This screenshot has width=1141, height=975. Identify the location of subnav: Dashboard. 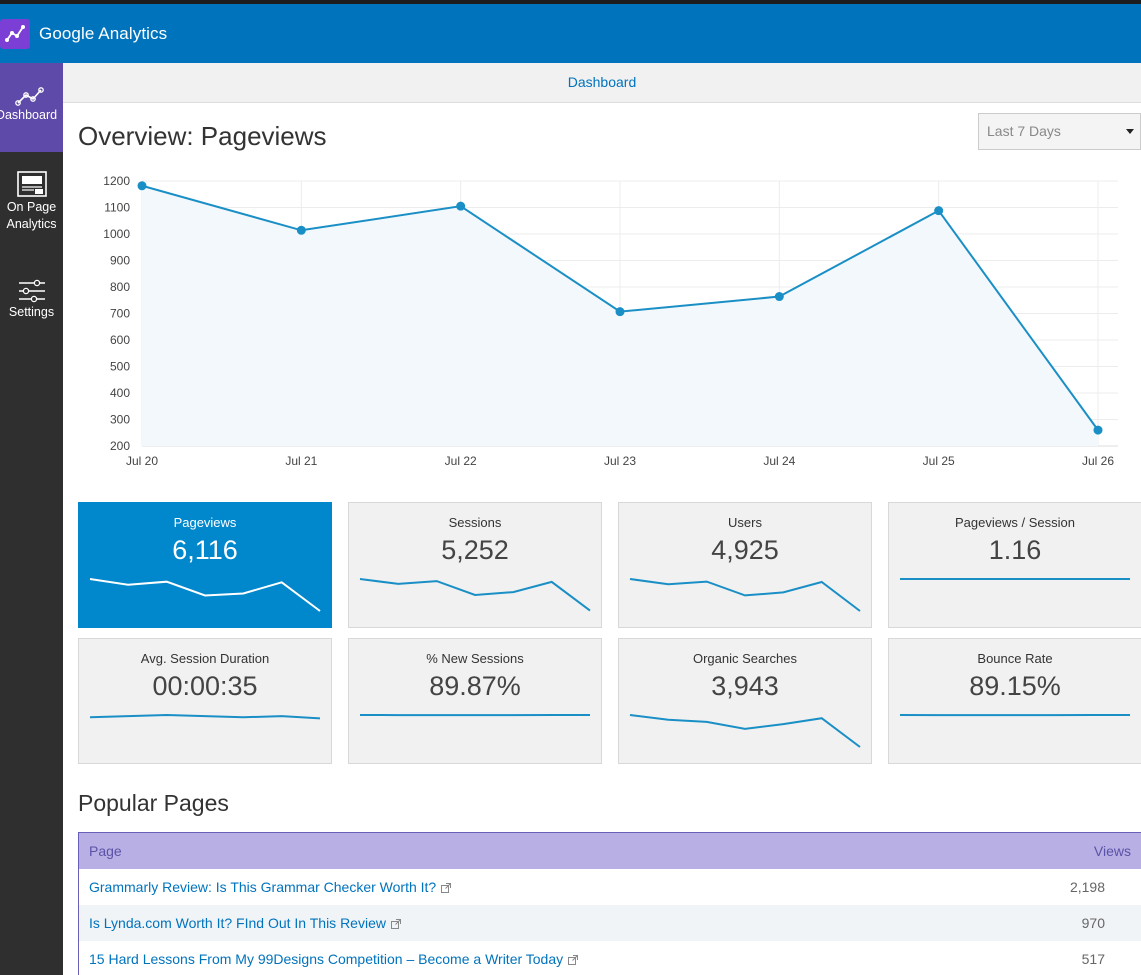
(602, 83).